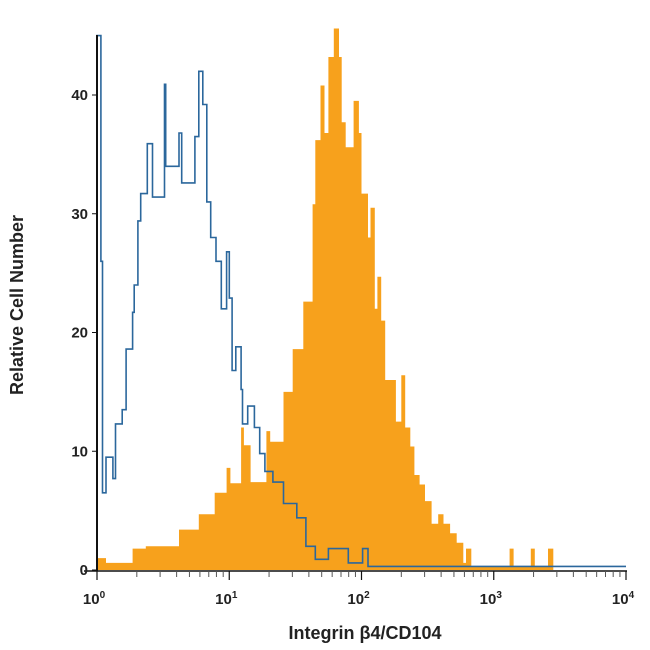  What do you see at coordinates (79, 95) in the screenshot?
I see `y-tick-label: 40` at bounding box center [79, 95].